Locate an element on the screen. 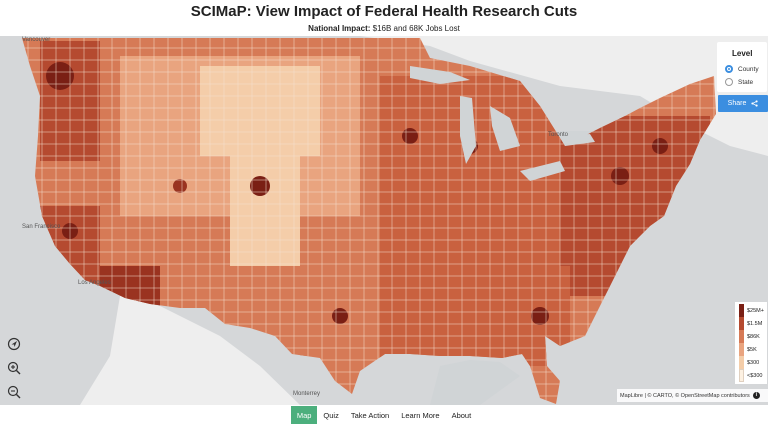  level-option-county: County is located at coordinates (742, 69).